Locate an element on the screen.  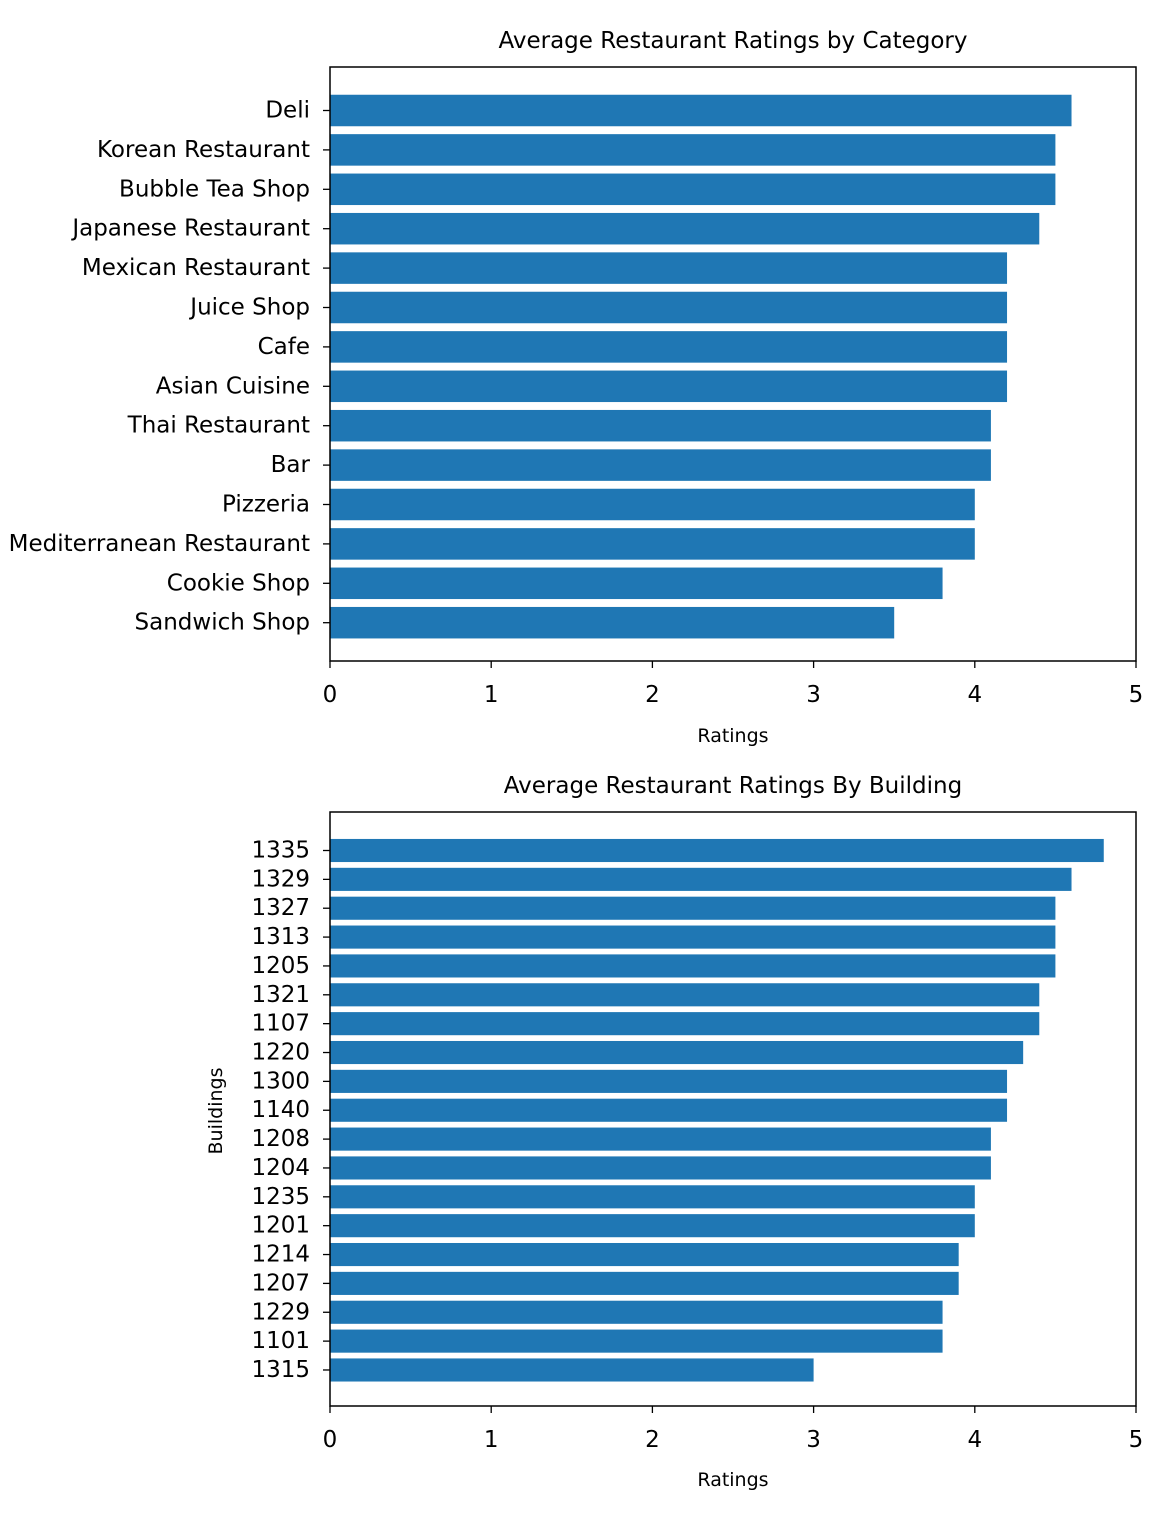
y-tick-label: 1204 is located at coordinates (280, 1168).